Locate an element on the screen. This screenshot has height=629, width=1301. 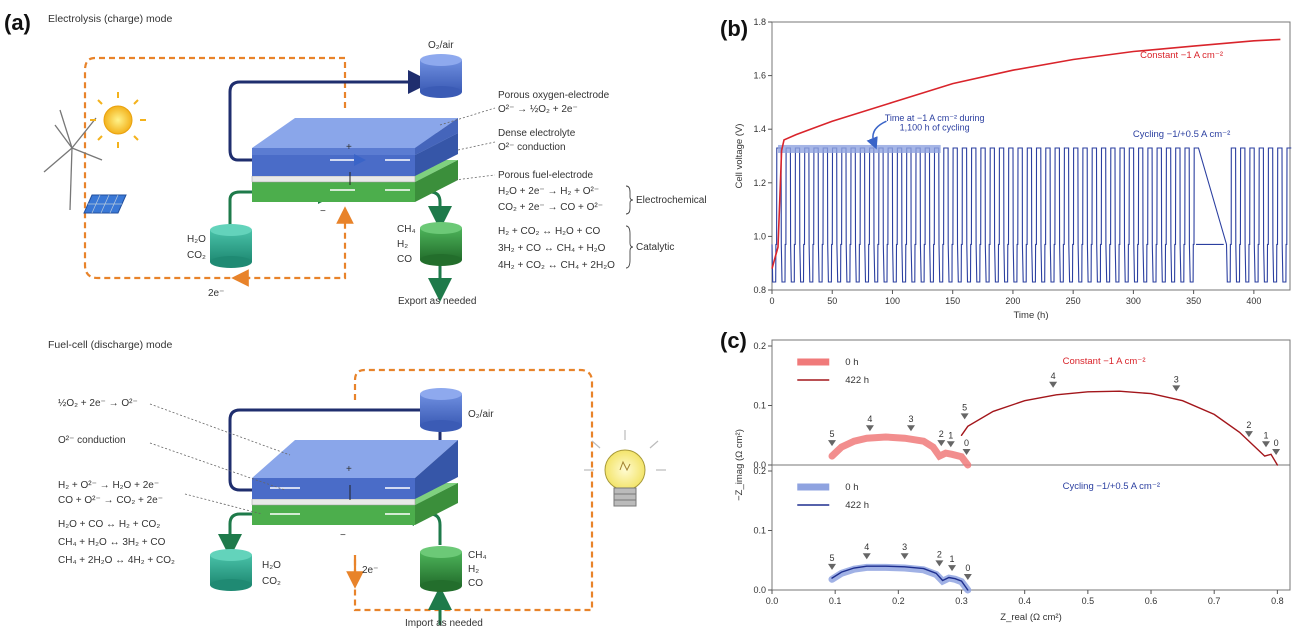
electron-label-bottom: 2e⁻ is located at coordinates (370, 570).